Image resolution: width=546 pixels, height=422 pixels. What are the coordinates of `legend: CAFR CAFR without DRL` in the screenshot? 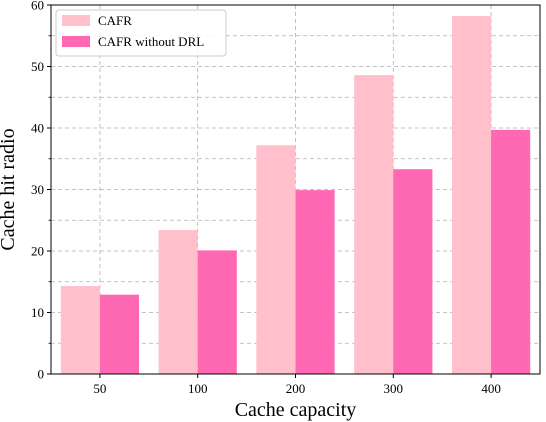 It's located at (141, 33).